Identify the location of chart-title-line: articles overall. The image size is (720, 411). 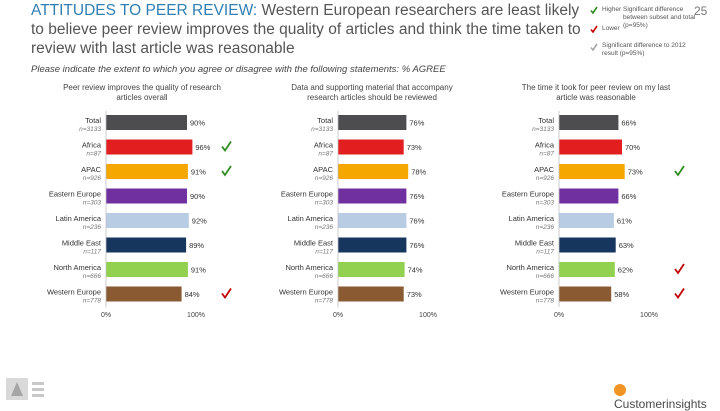
(141, 97).